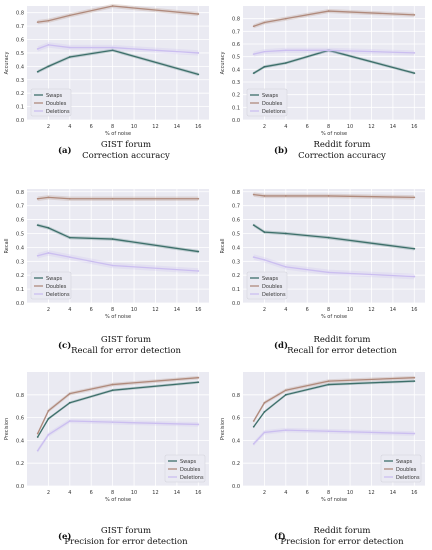  I want to click on x-tick-label: 16, so click(198, 493).